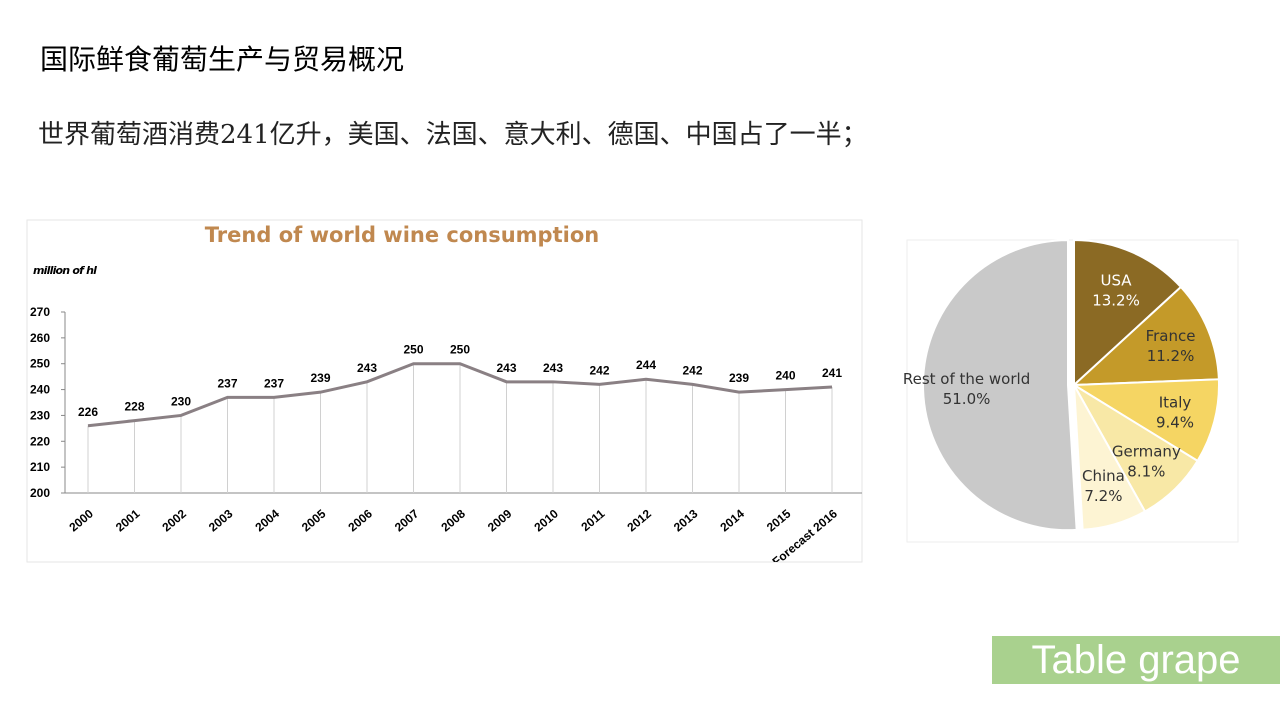 The height and width of the screenshot is (720, 1280). I want to click on y-tick-label: 260, so click(40, 338).